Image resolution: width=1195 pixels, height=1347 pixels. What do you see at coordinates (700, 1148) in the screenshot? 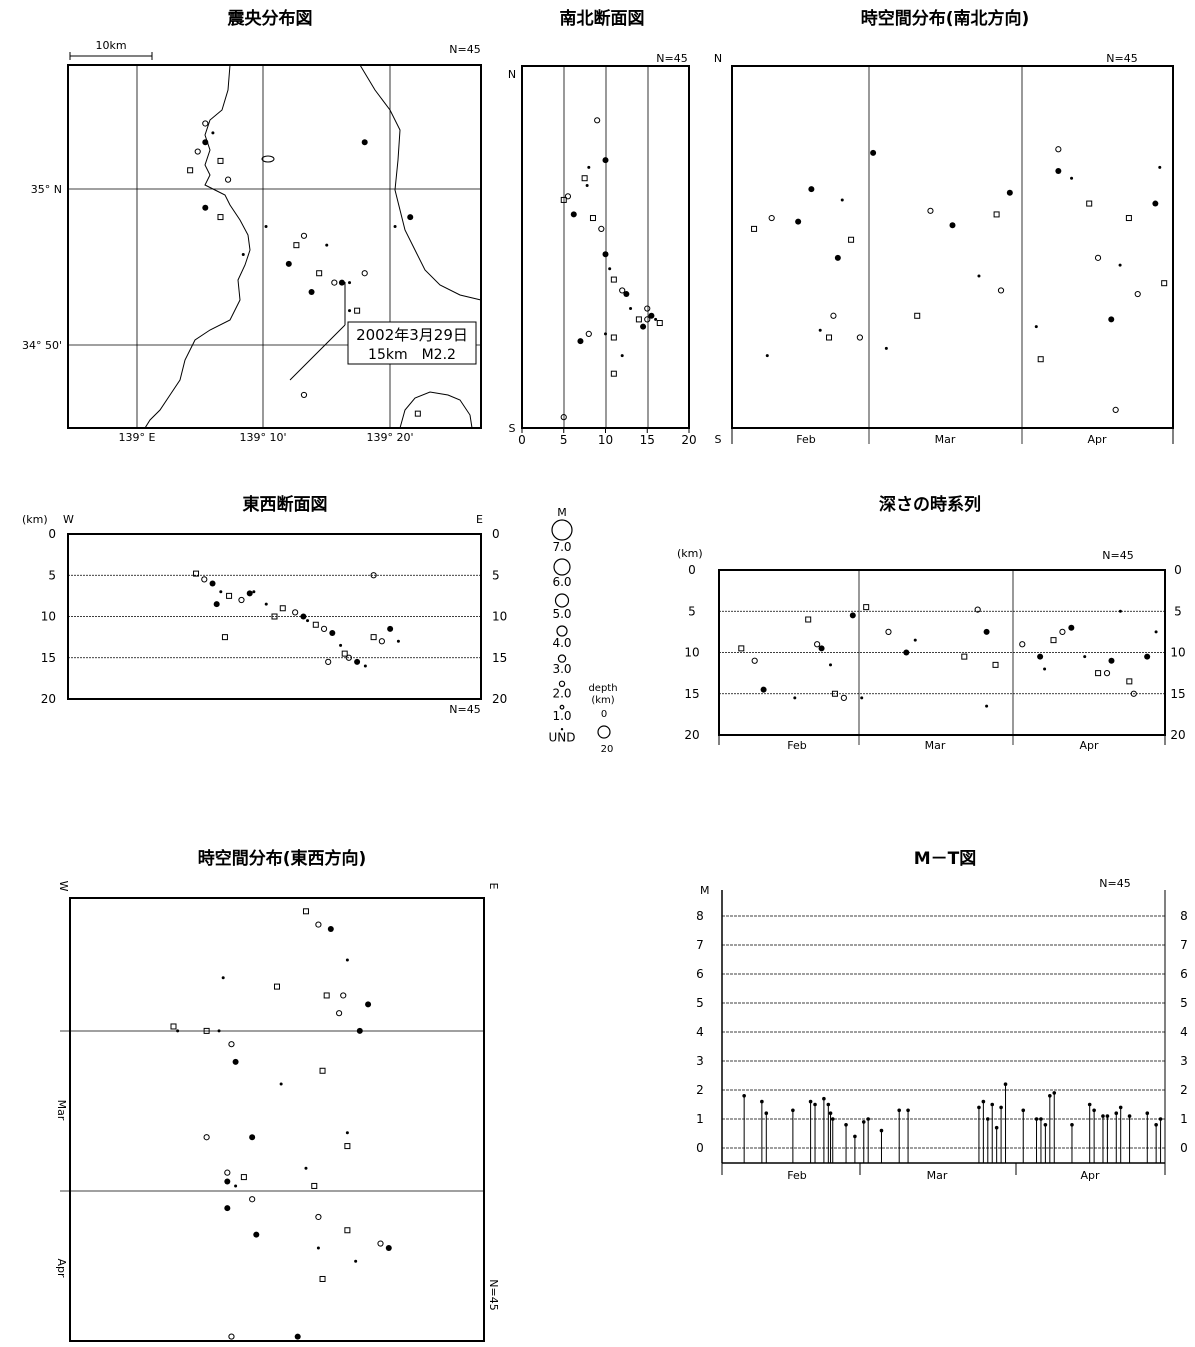
I see `mt-y-tick-left: 0` at bounding box center [700, 1148].